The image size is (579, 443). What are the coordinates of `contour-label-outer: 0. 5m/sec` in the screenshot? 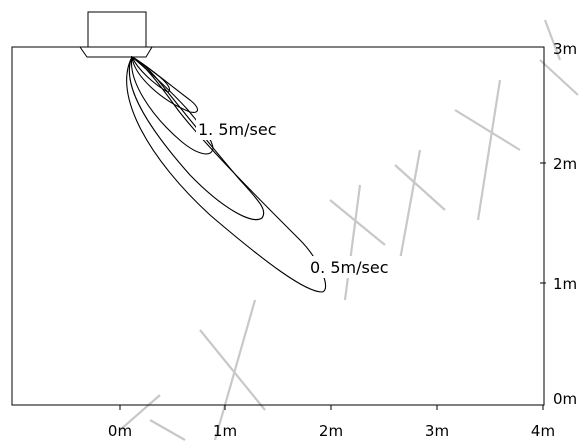 It's located at (349, 267).